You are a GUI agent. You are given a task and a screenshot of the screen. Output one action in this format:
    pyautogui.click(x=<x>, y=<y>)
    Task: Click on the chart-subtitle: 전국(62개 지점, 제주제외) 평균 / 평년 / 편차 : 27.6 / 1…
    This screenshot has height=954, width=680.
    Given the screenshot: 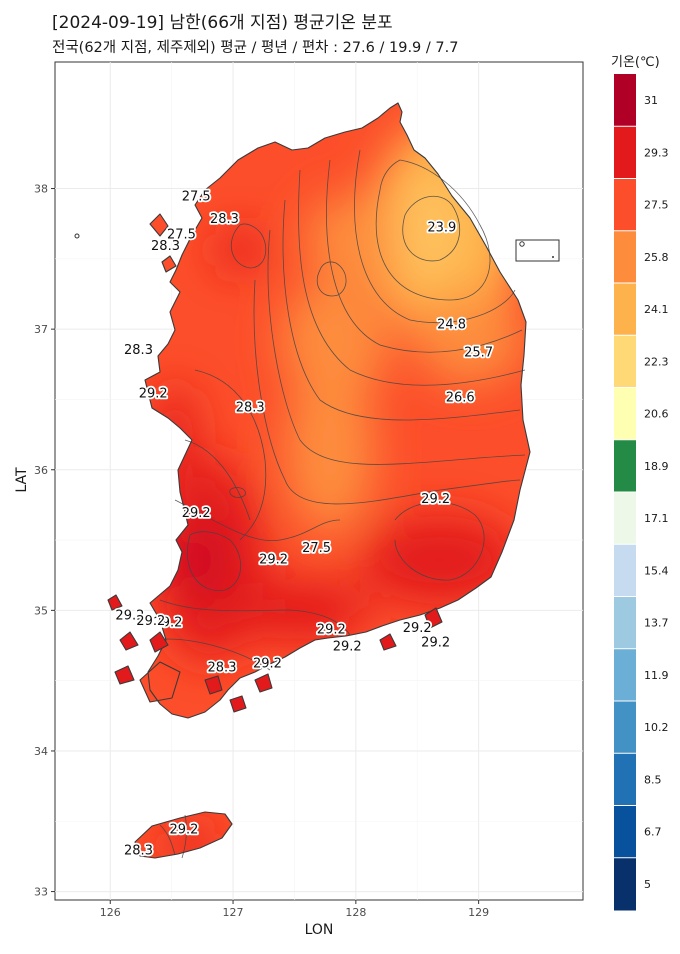 What is the action you would take?
    pyautogui.click(x=255, y=48)
    